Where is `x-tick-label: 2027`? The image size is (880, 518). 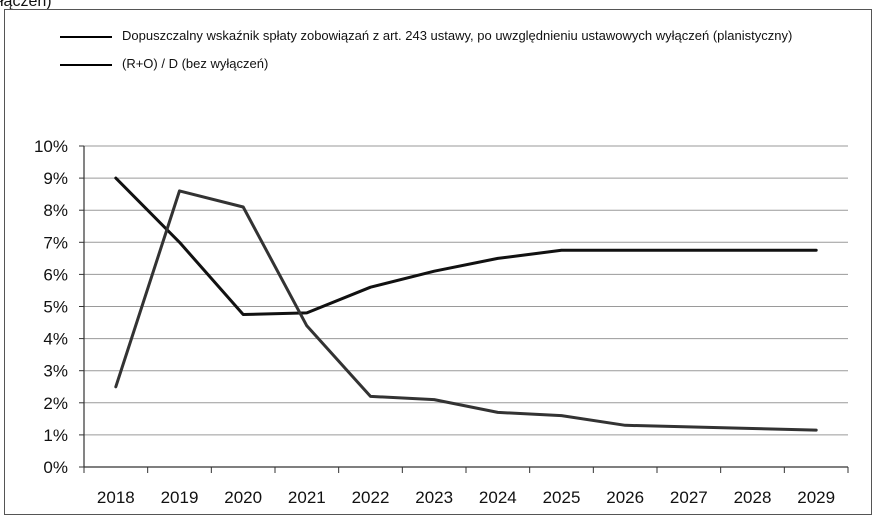
x-tick-label: 2027 is located at coordinates (689, 497).